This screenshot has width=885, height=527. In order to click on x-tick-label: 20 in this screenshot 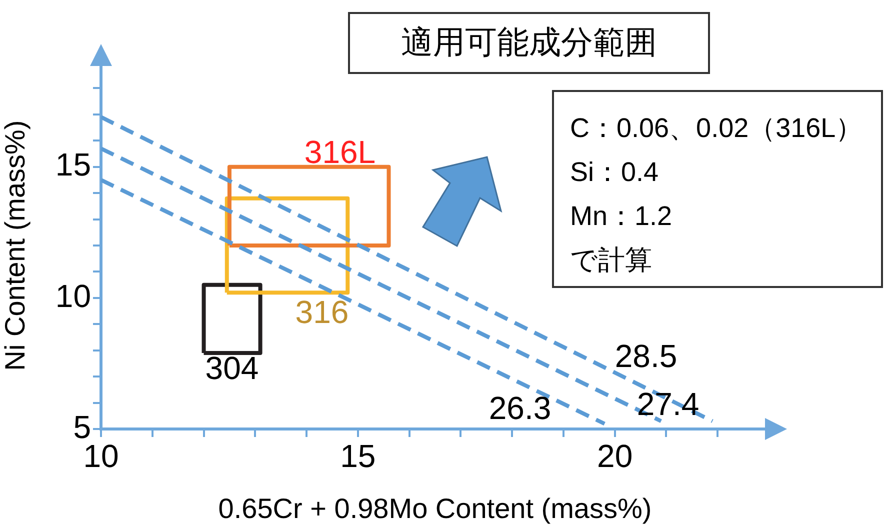, I will do `click(615, 456)`.